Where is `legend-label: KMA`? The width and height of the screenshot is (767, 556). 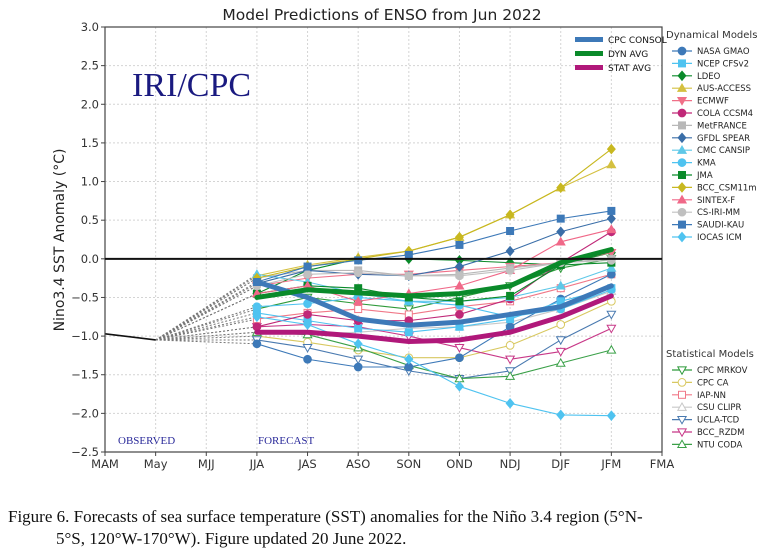 legend-label: KMA is located at coordinates (706, 164).